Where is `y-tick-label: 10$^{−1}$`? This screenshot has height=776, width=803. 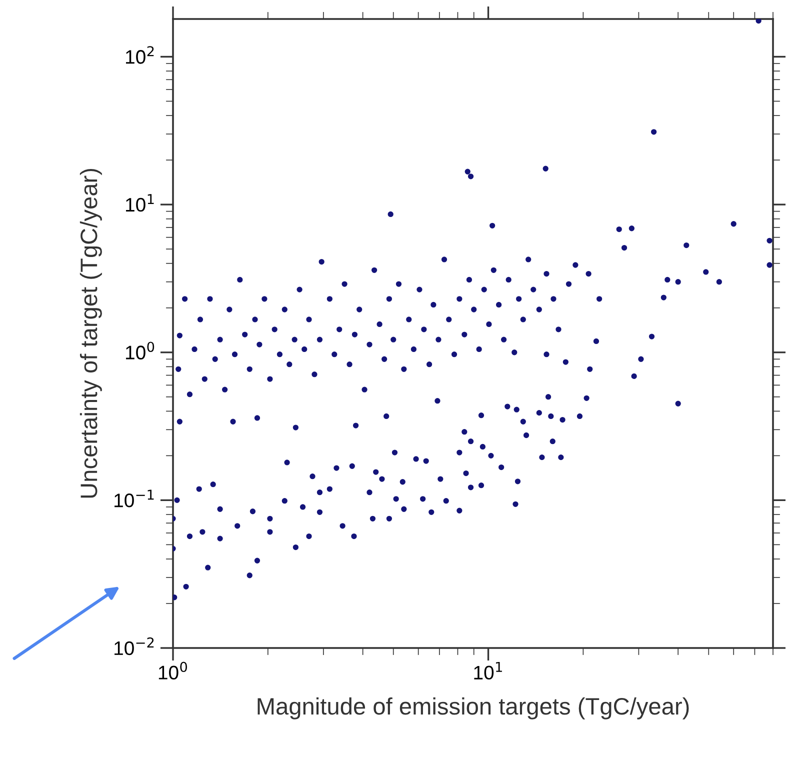
y-tick-label: 10$^{−1}$ is located at coordinates (134, 499).